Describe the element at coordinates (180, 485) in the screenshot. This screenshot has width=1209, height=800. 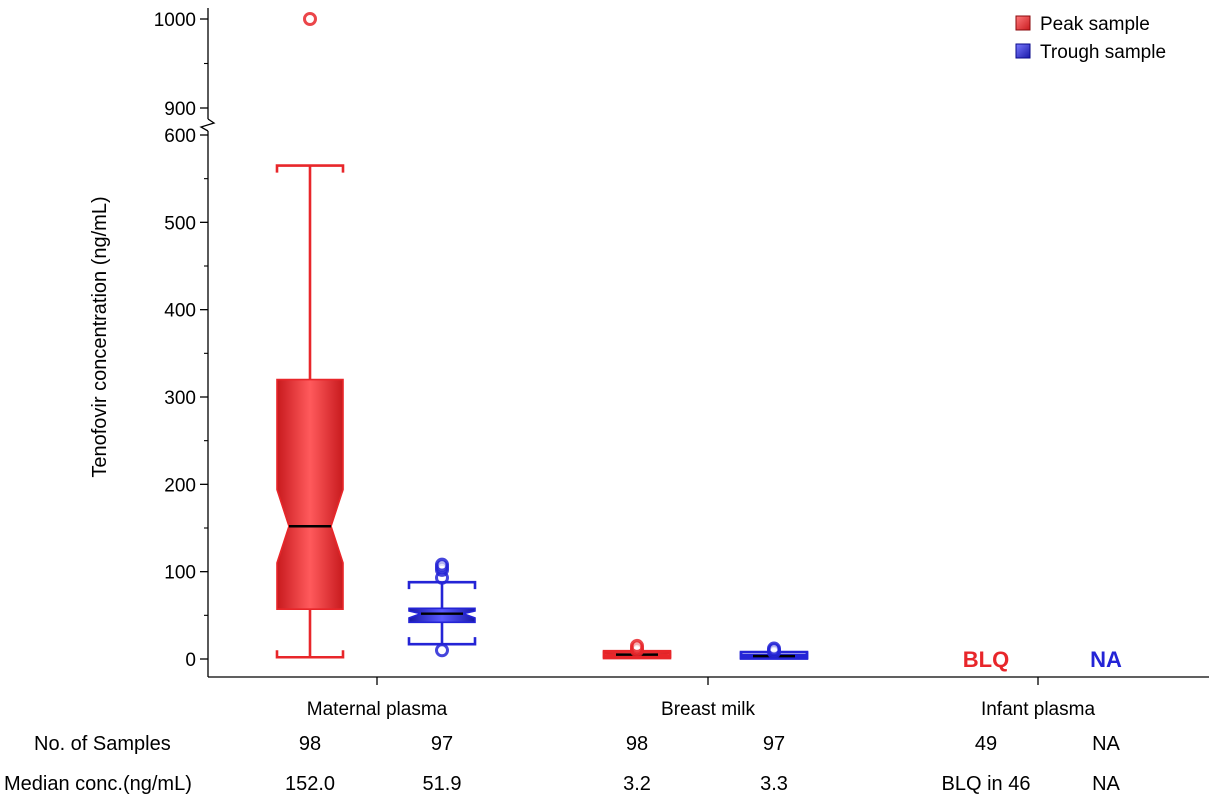
I see `y-tick-label: 200` at that location.